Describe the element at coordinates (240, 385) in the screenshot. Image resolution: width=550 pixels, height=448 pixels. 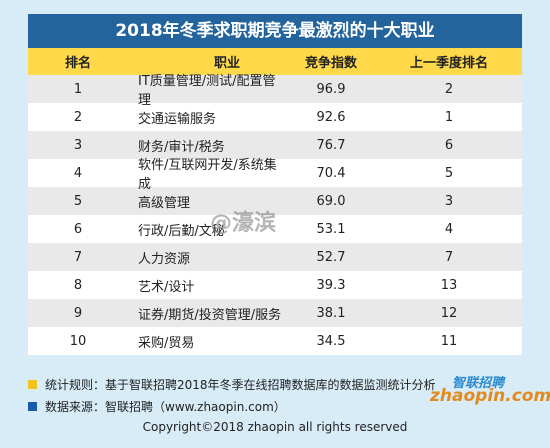
I see `stat-rule-text: 统计规则：基于智联招聘2018年冬季在线招聘数据库的数据监测统计分析` at that location.